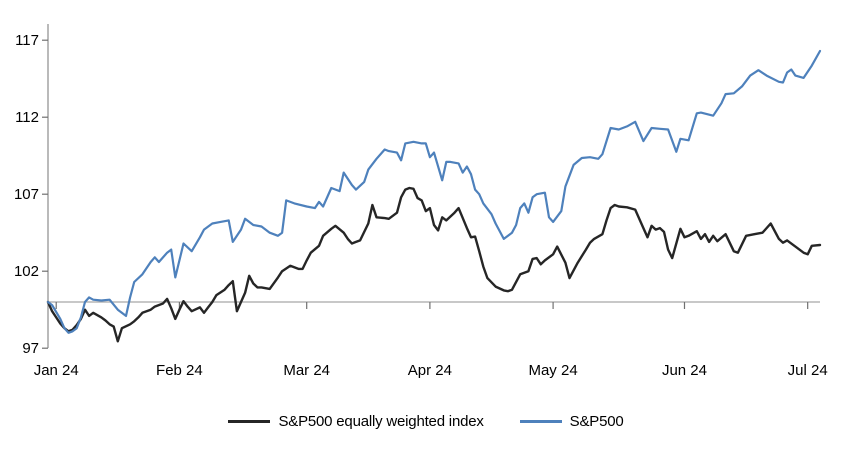  What do you see at coordinates (56, 370) in the screenshot?
I see `x-tick-label: Jan 24` at bounding box center [56, 370].